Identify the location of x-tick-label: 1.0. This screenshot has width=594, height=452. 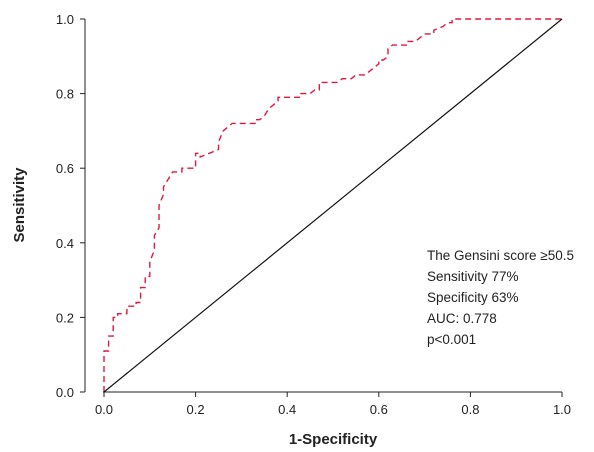
(562, 409).